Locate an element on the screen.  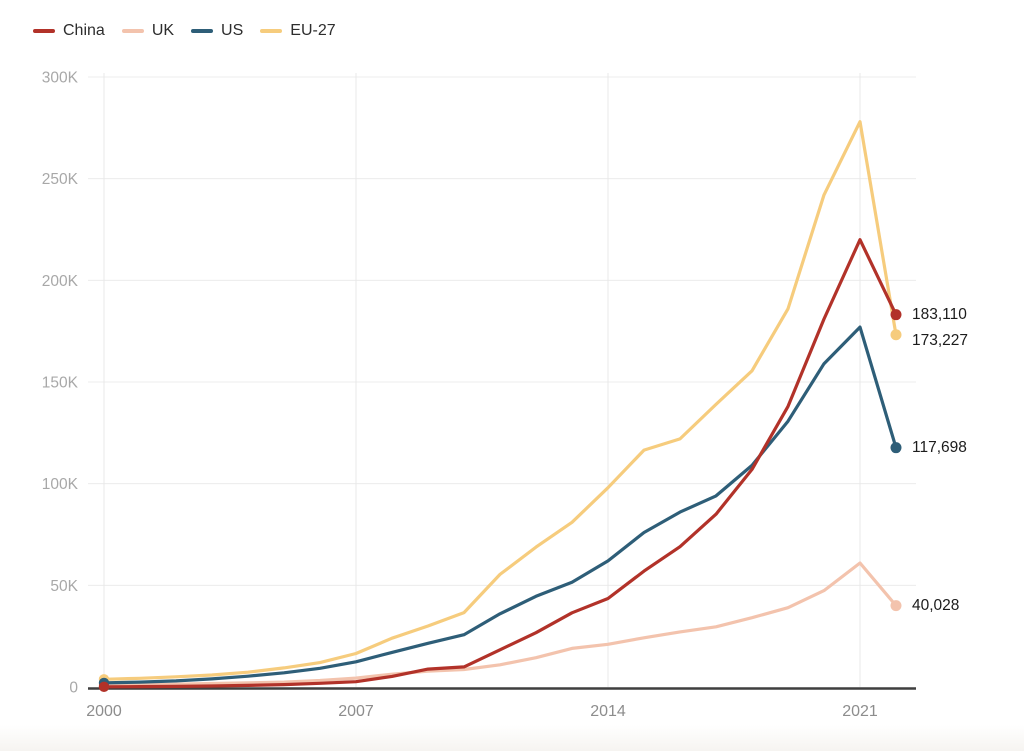
series-end-dot-uk is located at coordinates (896, 606).